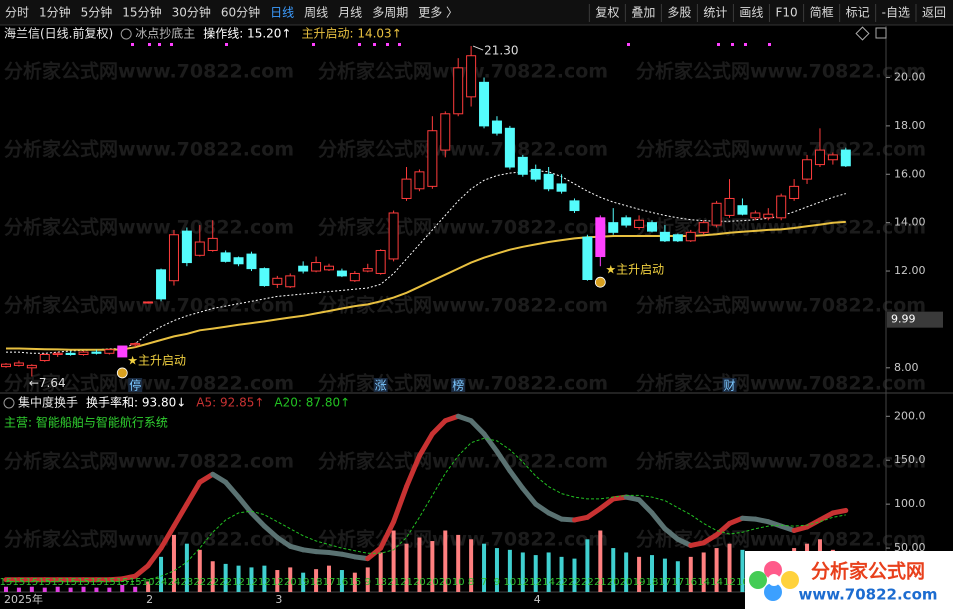 The width and height of the screenshot is (953, 609). I want to click on day-value: 20, so click(290, 582).